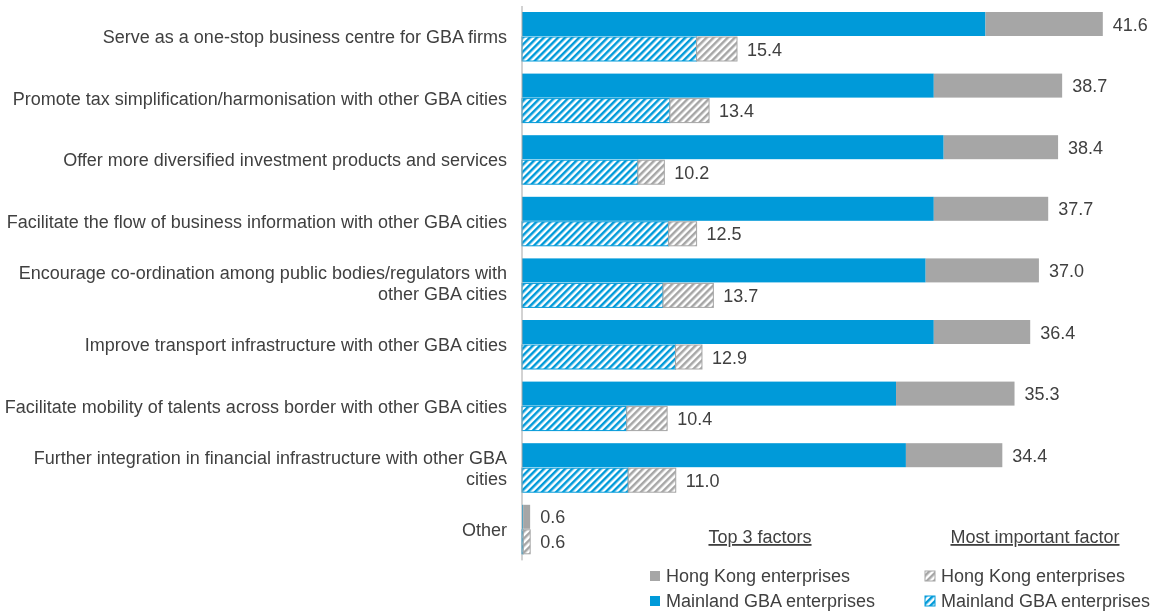  Describe the element at coordinates (259, 98) in the screenshot. I see `y-tick-label: Promote tax simplification/harmonisation with other GBA cities` at that location.